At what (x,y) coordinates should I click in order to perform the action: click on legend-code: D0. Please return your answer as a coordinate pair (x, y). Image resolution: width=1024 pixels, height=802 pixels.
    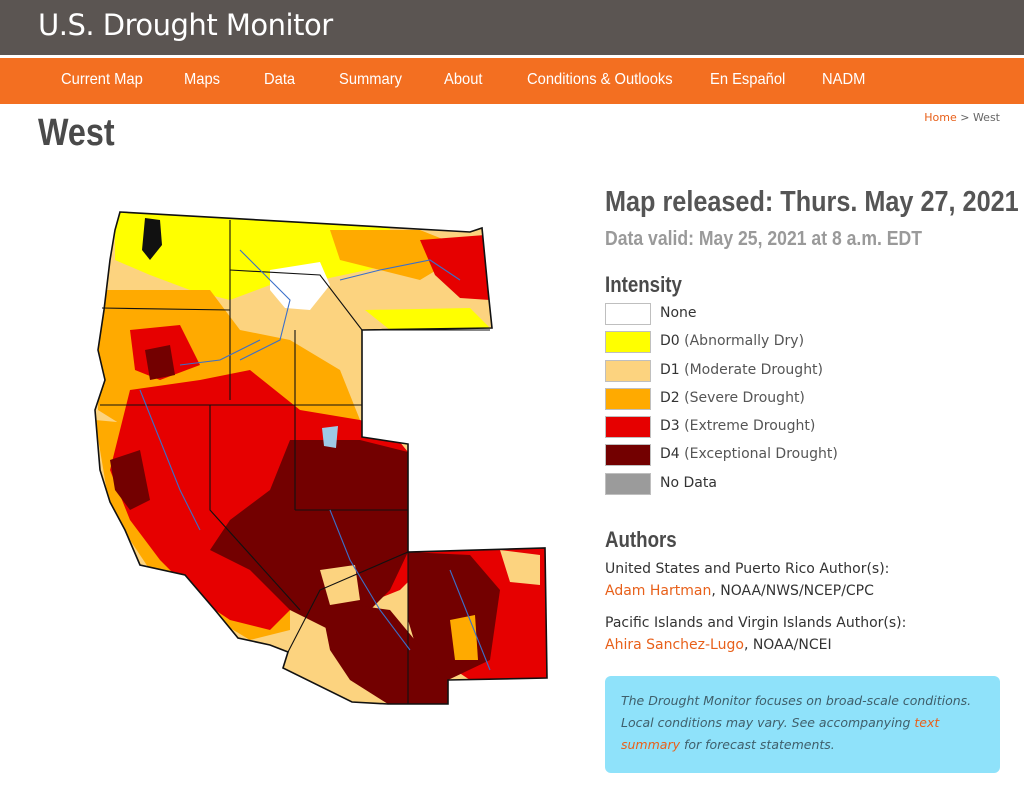
    Looking at the image, I should click on (670, 341).